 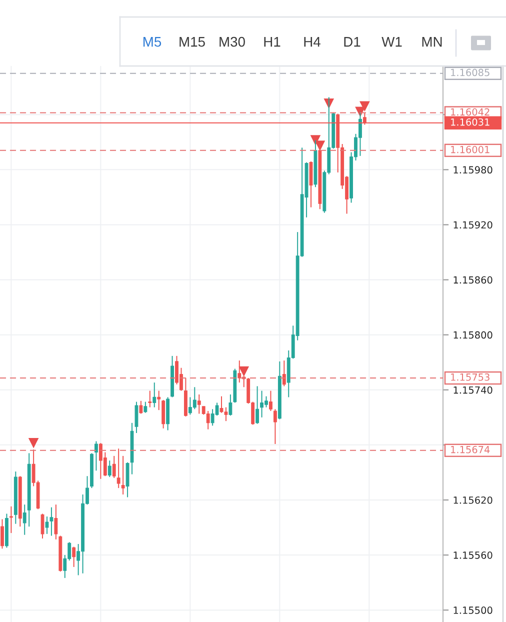 I want to click on y-tick-label: 1.15560, so click(x=473, y=555).